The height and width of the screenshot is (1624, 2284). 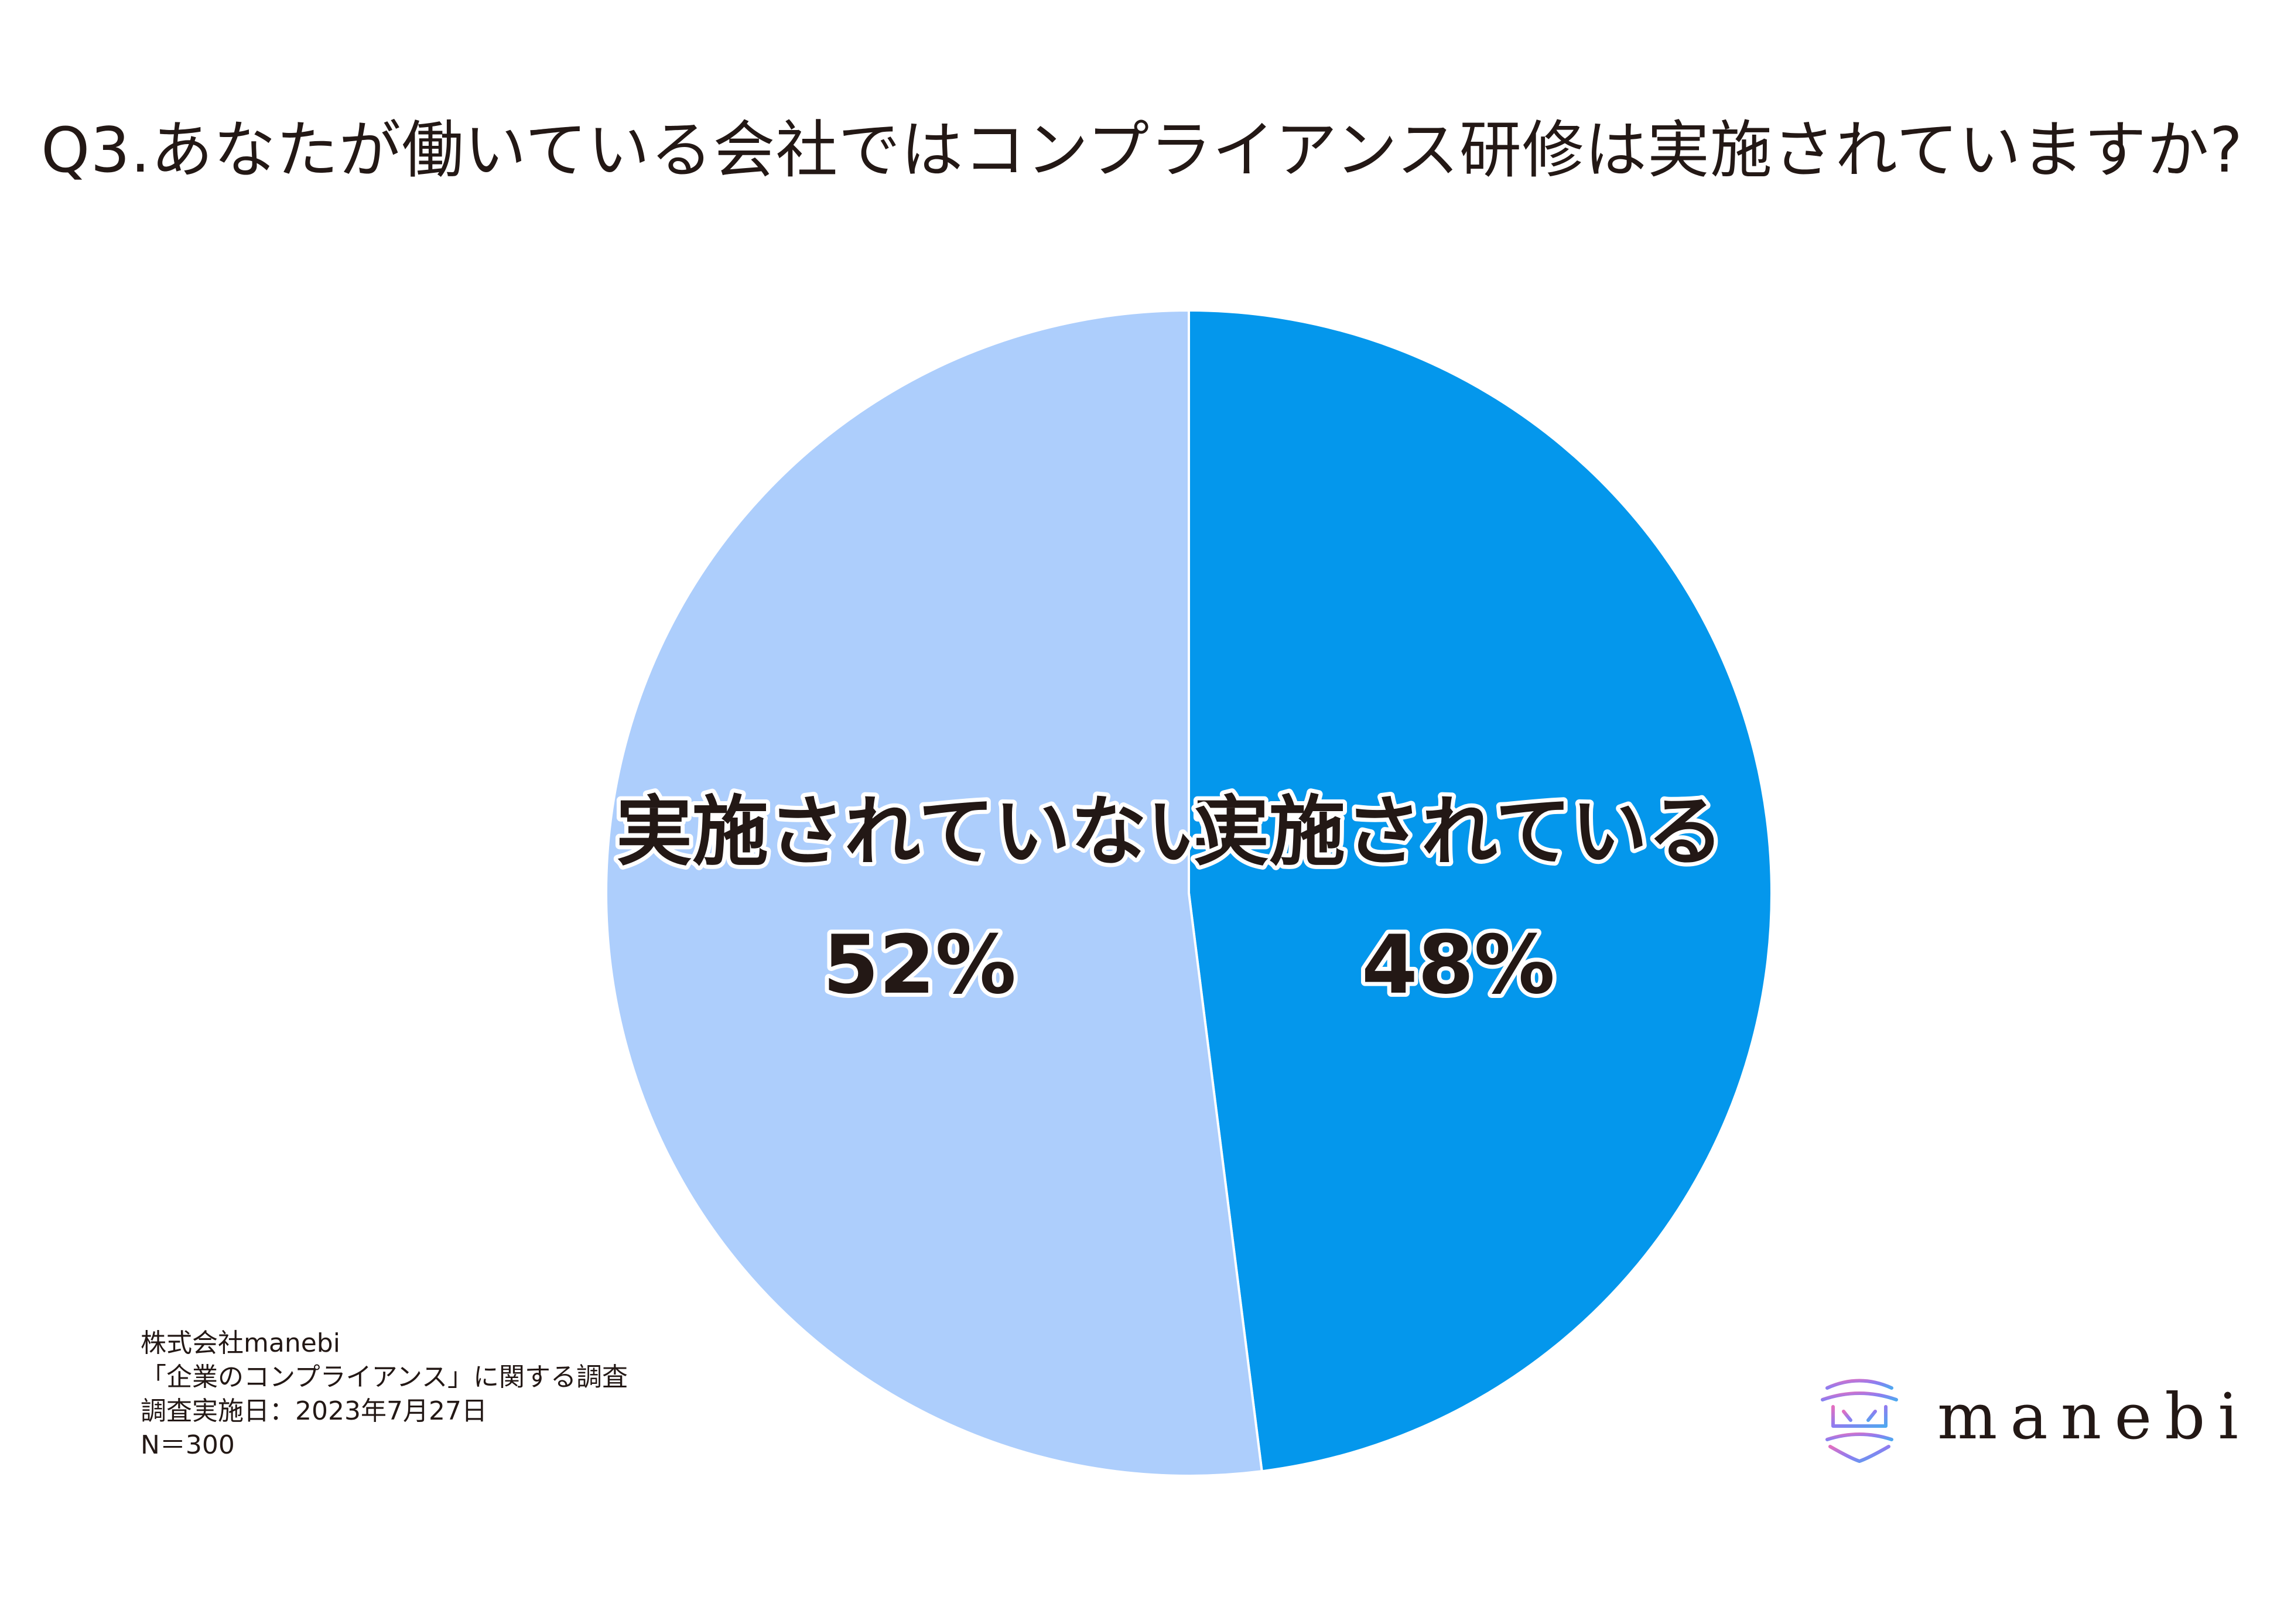 What do you see at coordinates (384, 1377) in the screenshot?
I see `footnote-survey-title: 「企業のコンプライアンス」に関する調査` at bounding box center [384, 1377].